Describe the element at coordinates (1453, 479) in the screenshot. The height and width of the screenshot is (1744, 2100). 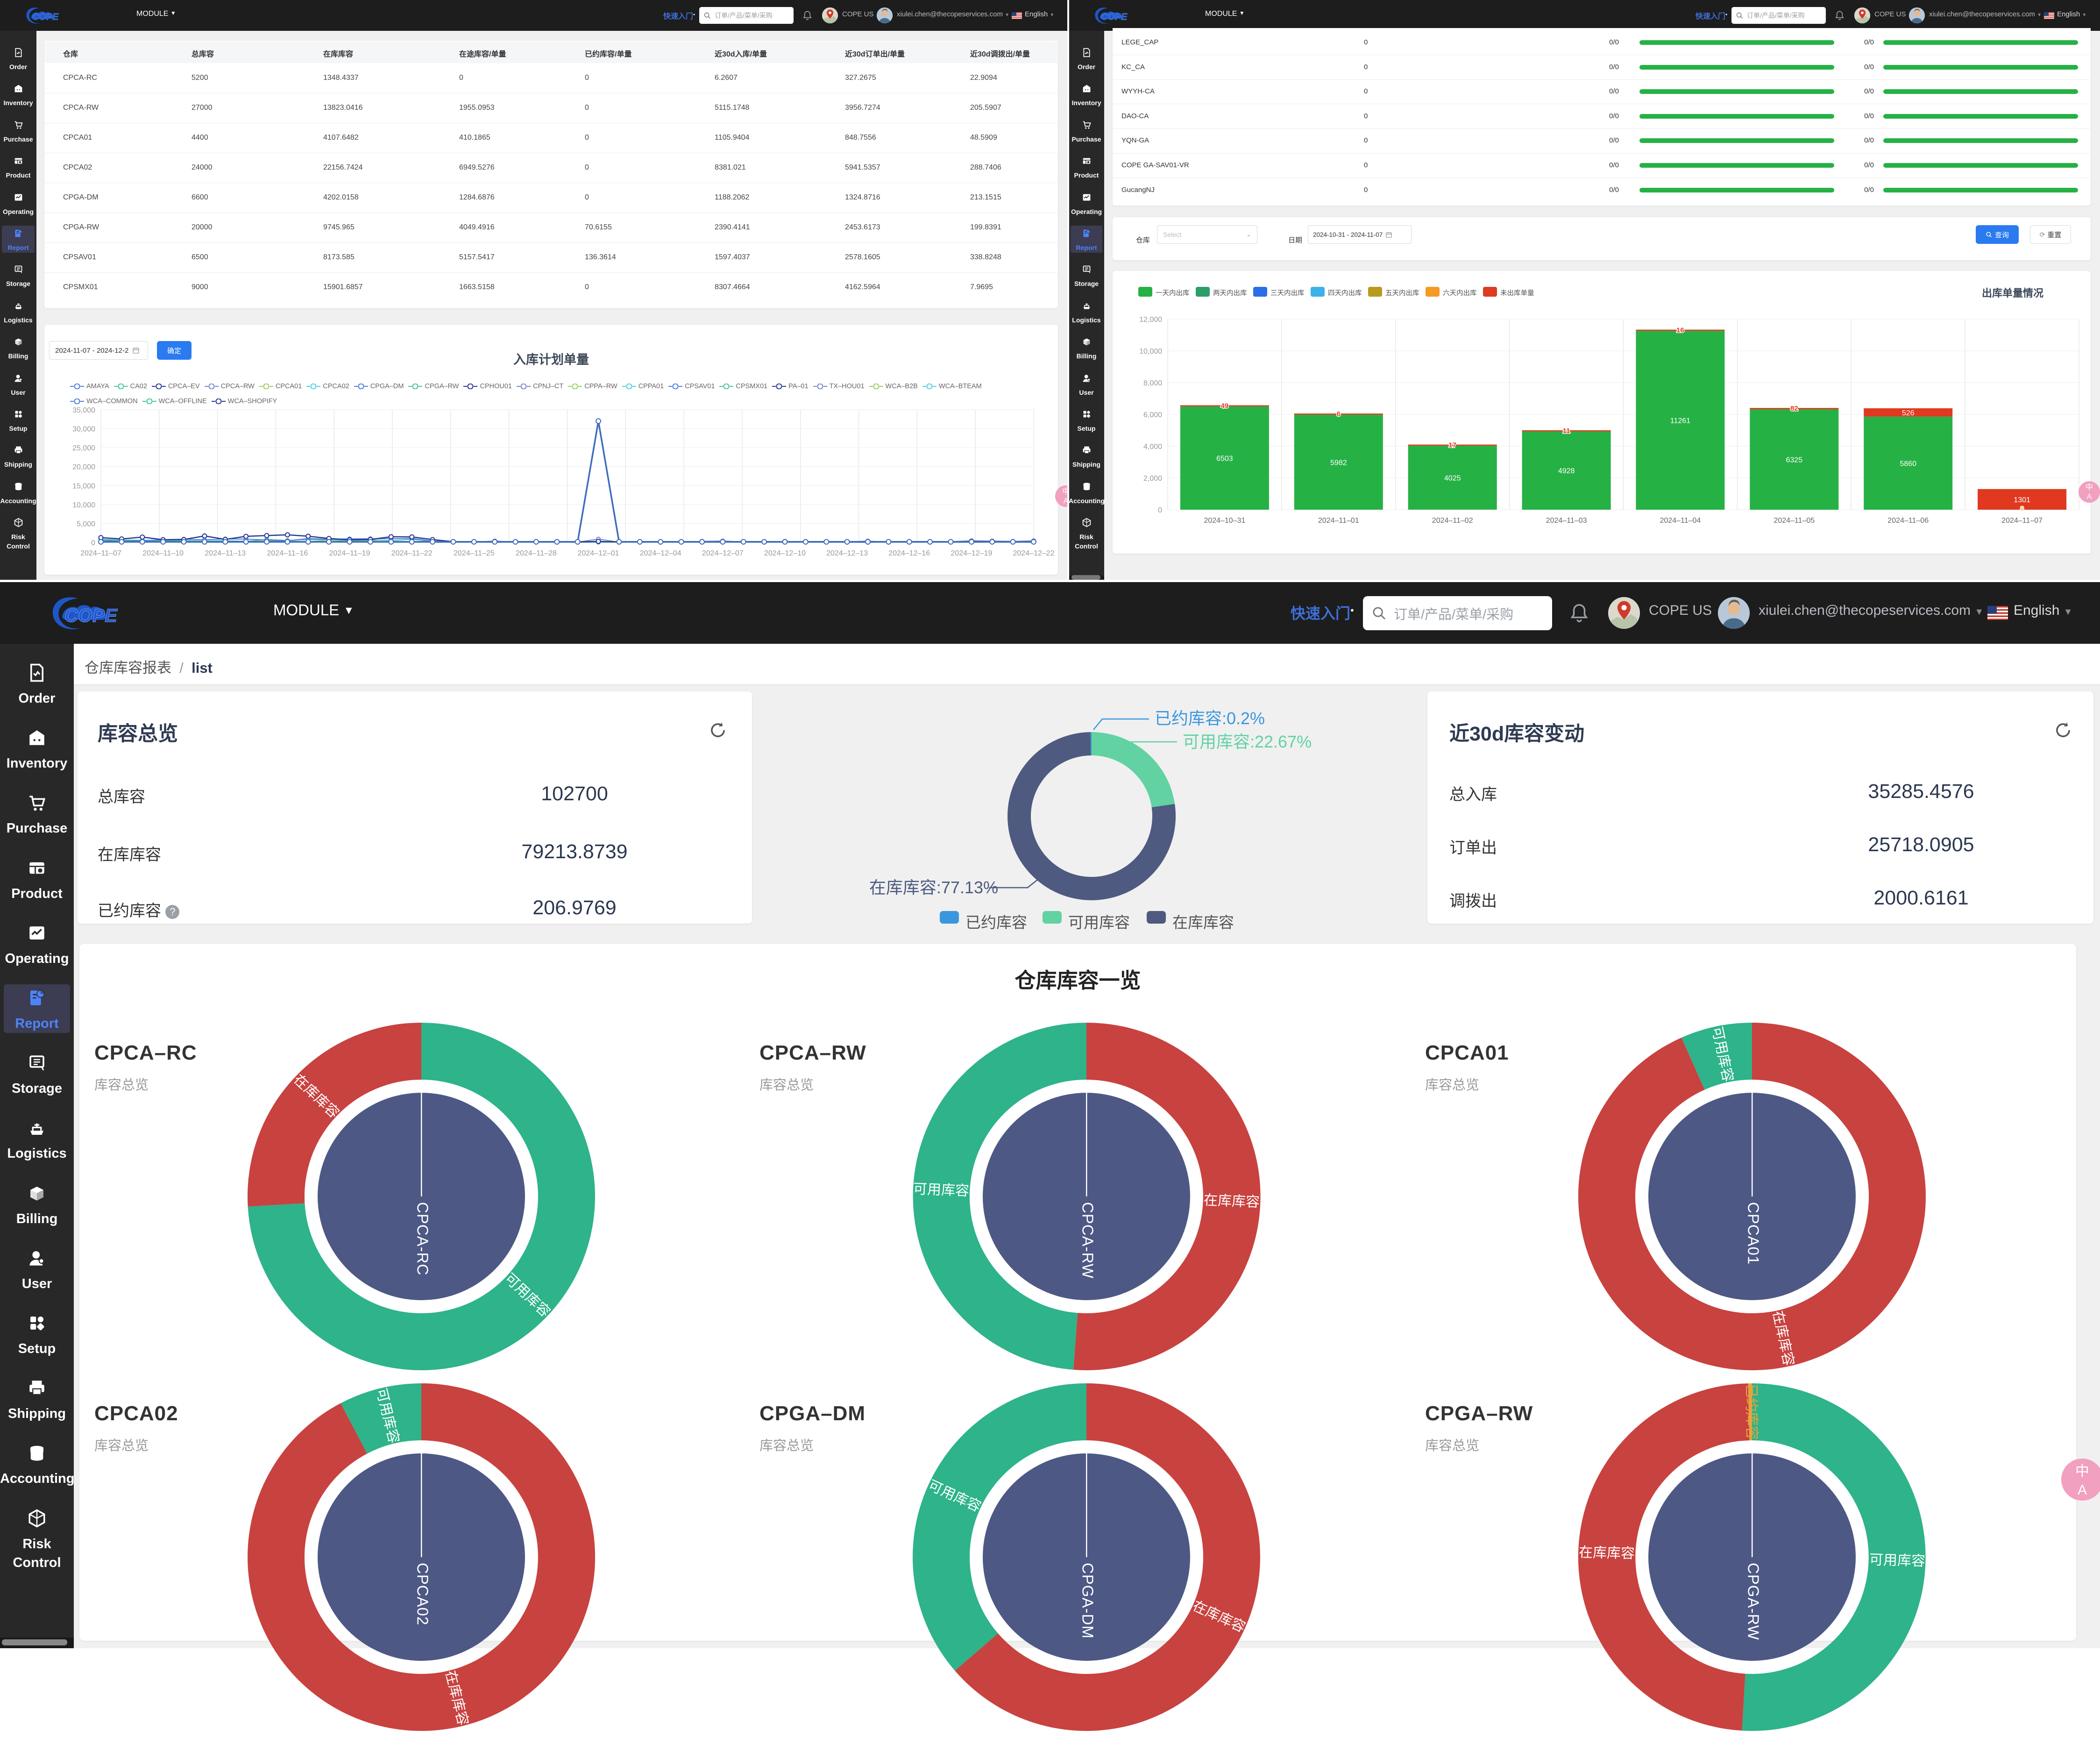
I see `svg-text: 4025` at that location.